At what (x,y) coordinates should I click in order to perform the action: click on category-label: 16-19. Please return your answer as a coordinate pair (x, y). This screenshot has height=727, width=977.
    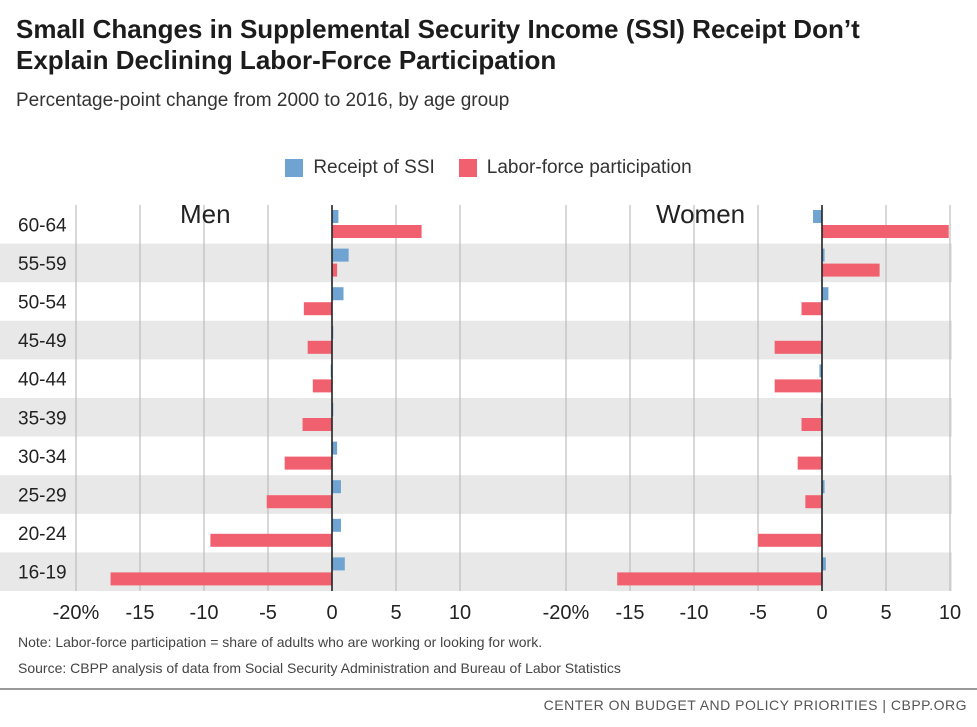
    Looking at the image, I should click on (42, 573).